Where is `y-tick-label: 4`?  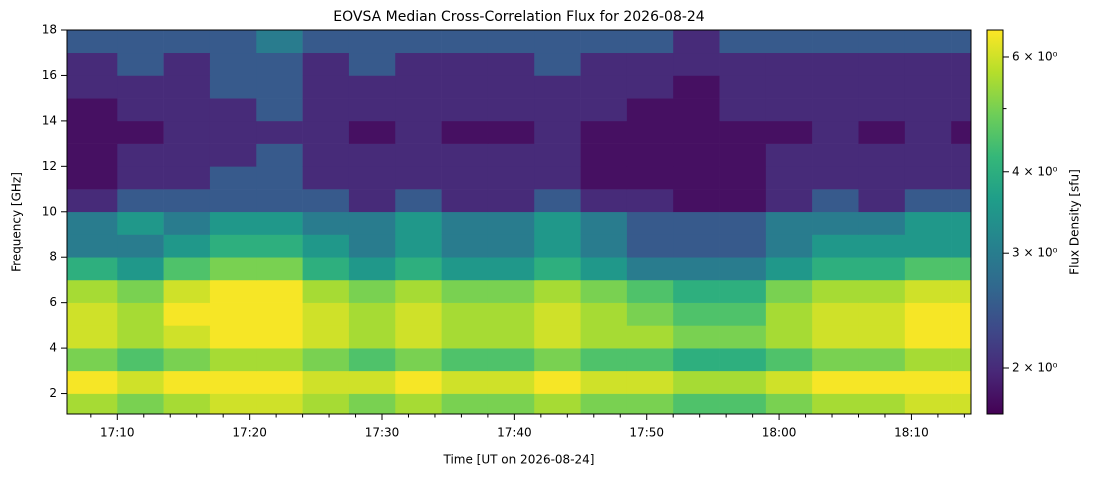 y-tick-label: 4 is located at coordinates (53, 348).